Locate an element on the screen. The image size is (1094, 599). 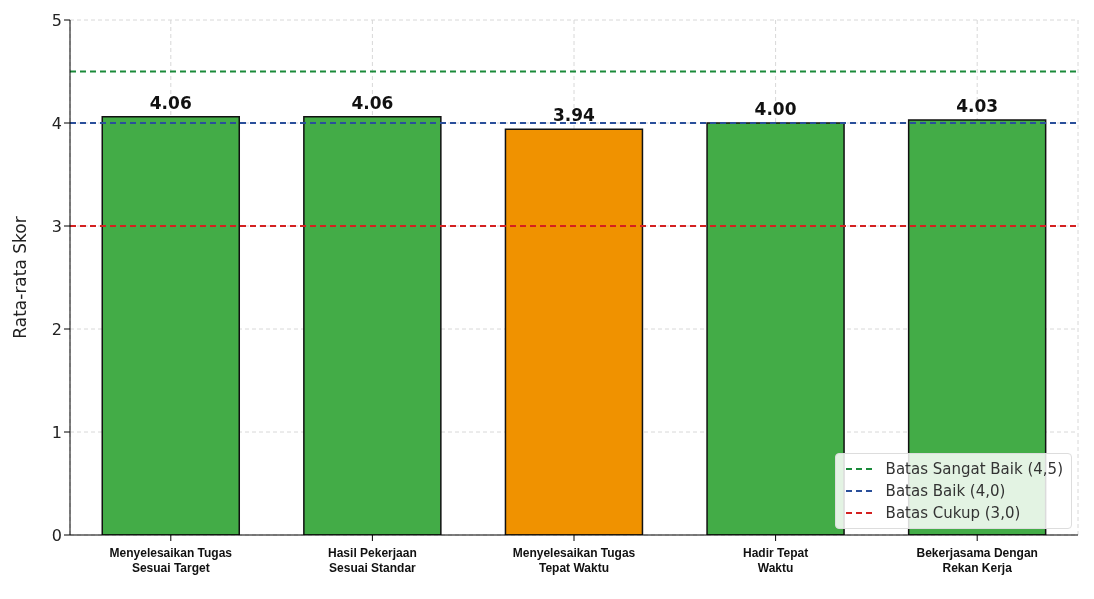
x-tick-label: Bekerjasama Dengan Rekan Kerja is located at coordinates (977, 560).